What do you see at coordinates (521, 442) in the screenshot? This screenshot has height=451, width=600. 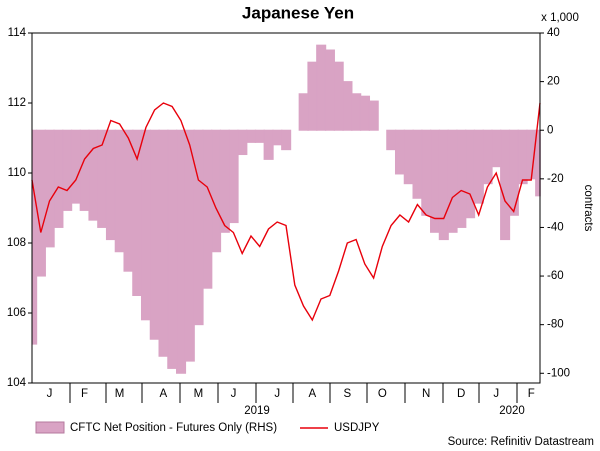 I see `source-note: Source: Refinitiv Datastream` at bounding box center [521, 442].